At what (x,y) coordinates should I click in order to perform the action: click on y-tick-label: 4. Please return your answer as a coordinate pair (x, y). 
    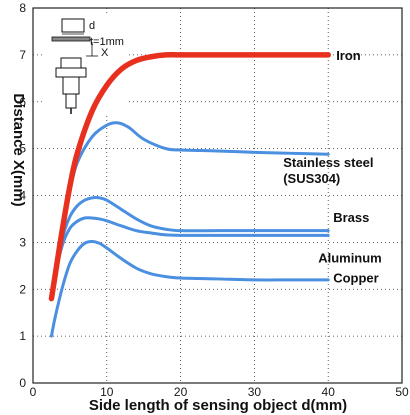
    Looking at the image, I should click on (22, 196).